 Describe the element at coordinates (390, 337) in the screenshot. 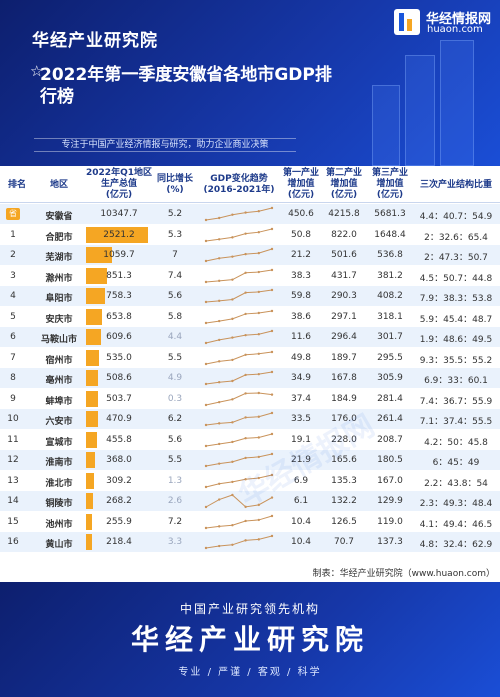

I see `p3-cell: 301.7` at that location.